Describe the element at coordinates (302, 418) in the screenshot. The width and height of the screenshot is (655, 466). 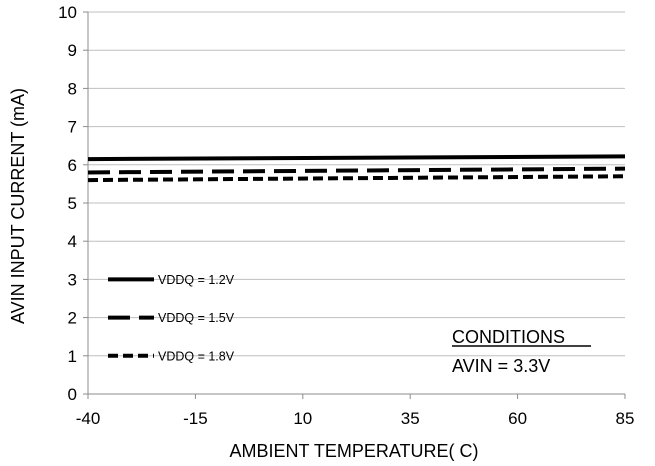
I see `x-tick-label: 10` at that location.